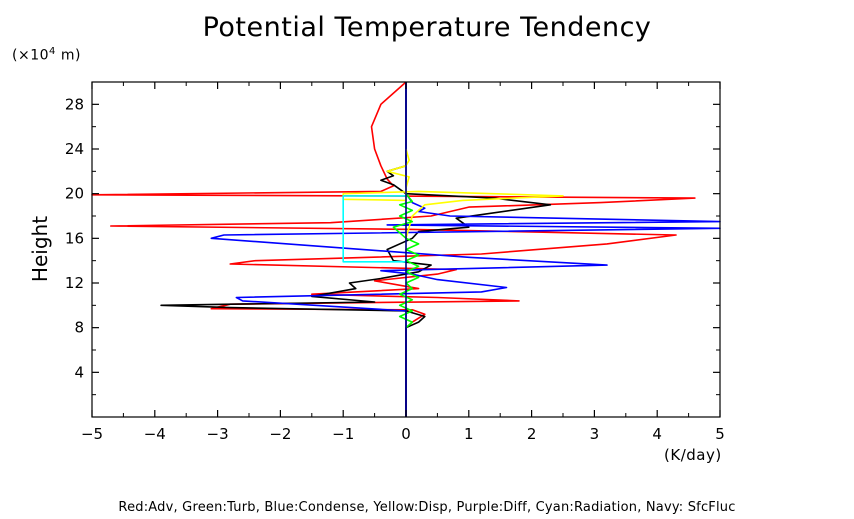  Describe the element at coordinates (218, 434) in the screenshot. I see `x-tick-label: −3` at that location.